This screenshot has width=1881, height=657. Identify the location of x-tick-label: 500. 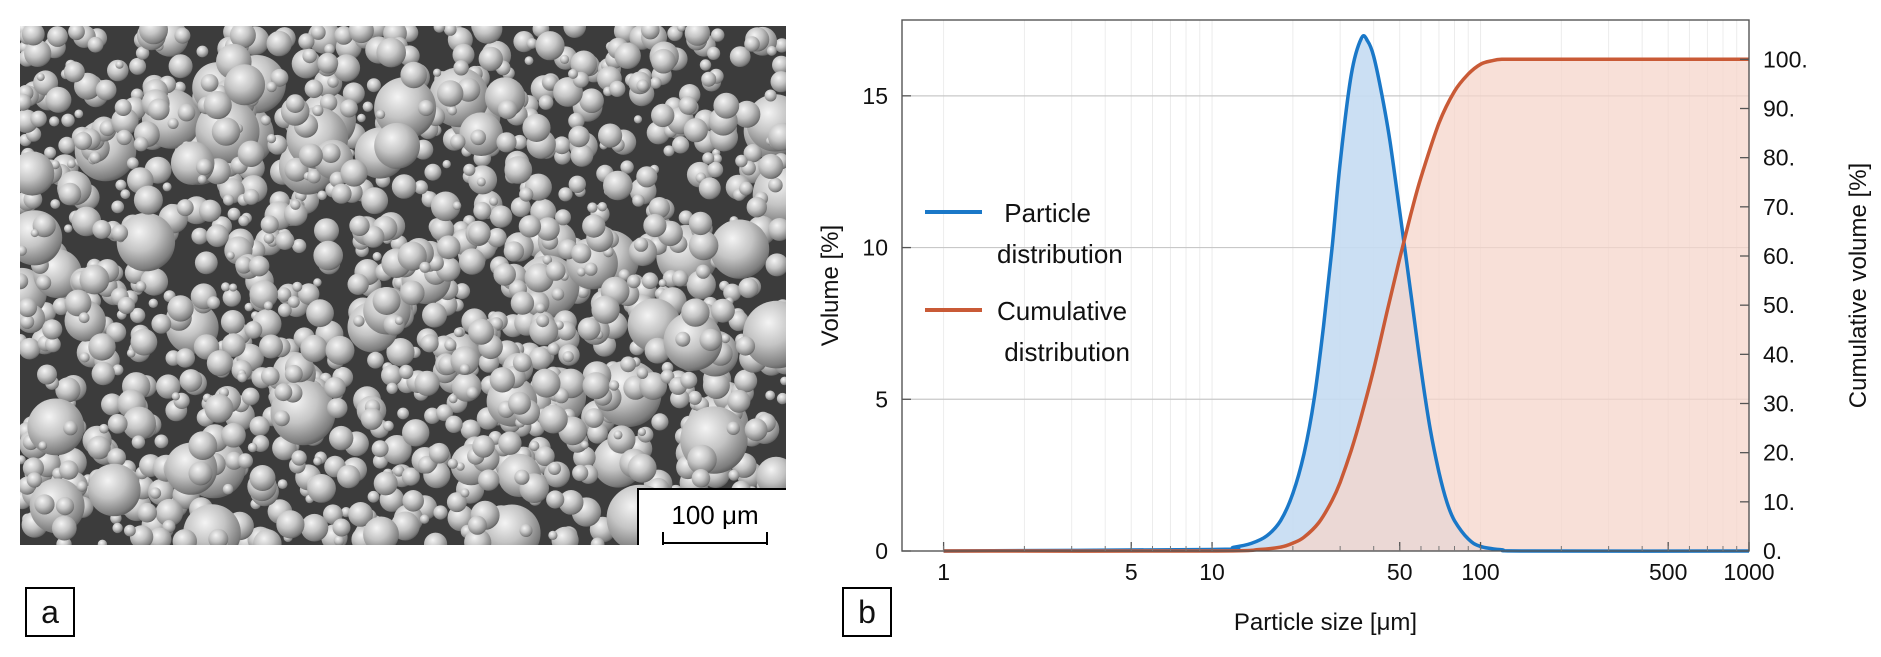
(1668, 572).